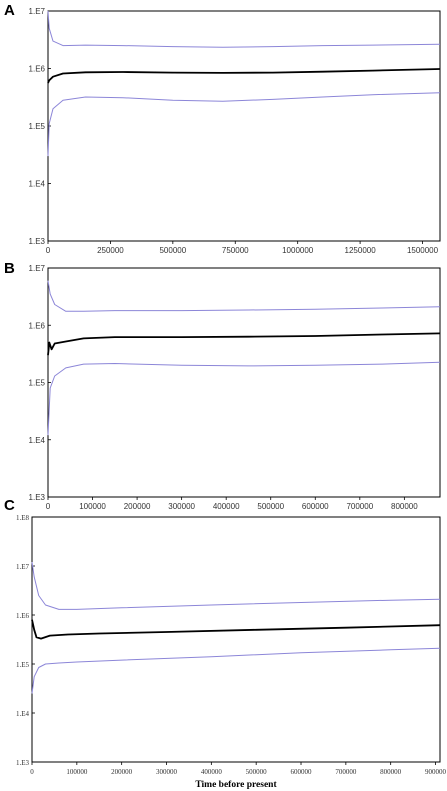  What do you see at coordinates (236, 785) in the screenshot?
I see `x-axis-title: Time before present` at bounding box center [236, 785].